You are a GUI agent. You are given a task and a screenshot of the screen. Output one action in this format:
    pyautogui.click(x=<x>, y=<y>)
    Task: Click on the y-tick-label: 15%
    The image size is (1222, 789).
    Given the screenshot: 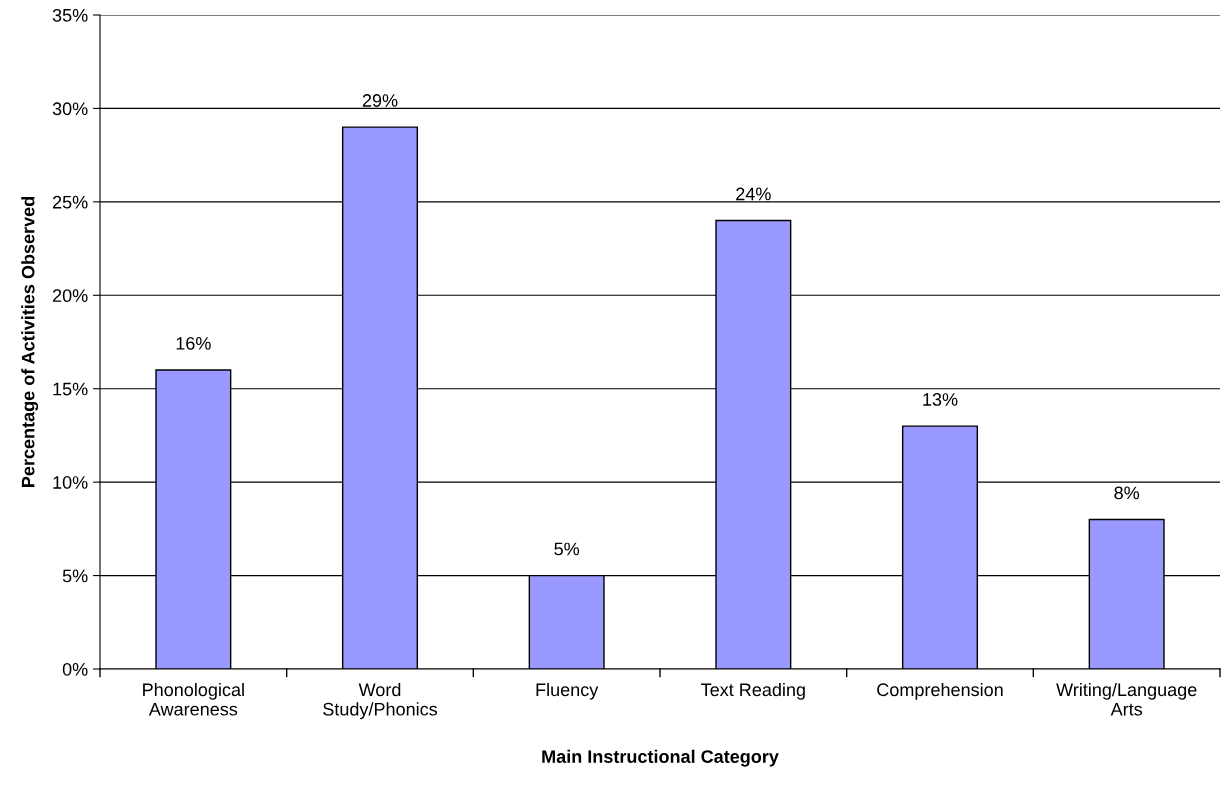 What is the action you would take?
    pyautogui.click(x=70, y=389)
    